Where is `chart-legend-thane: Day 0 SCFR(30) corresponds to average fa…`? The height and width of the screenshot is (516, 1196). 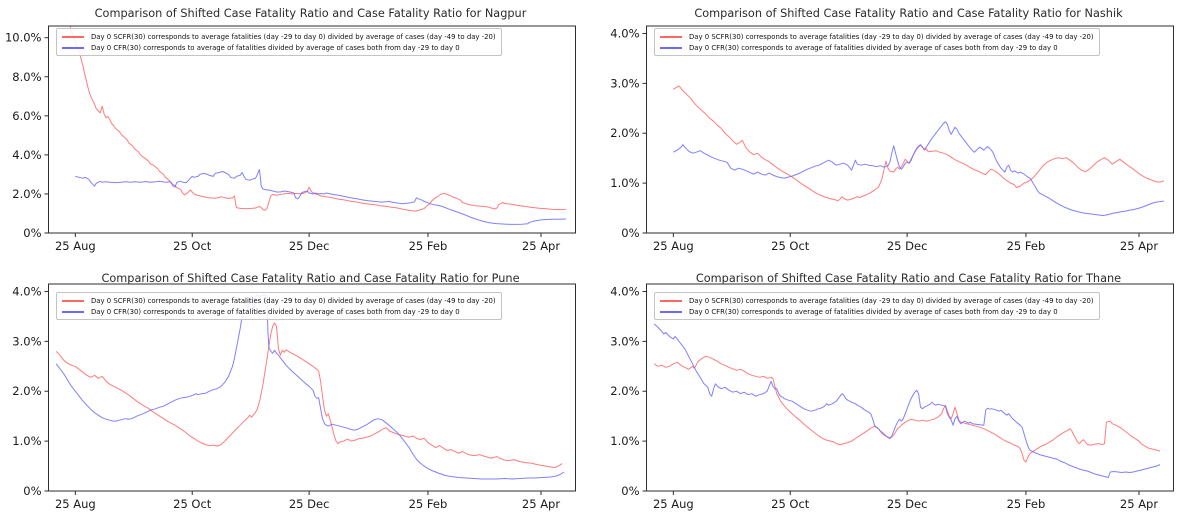
chart-legend-thane: Day 0 SCFR(30) corresponds to average fa… is located at coordinates (877, 306).